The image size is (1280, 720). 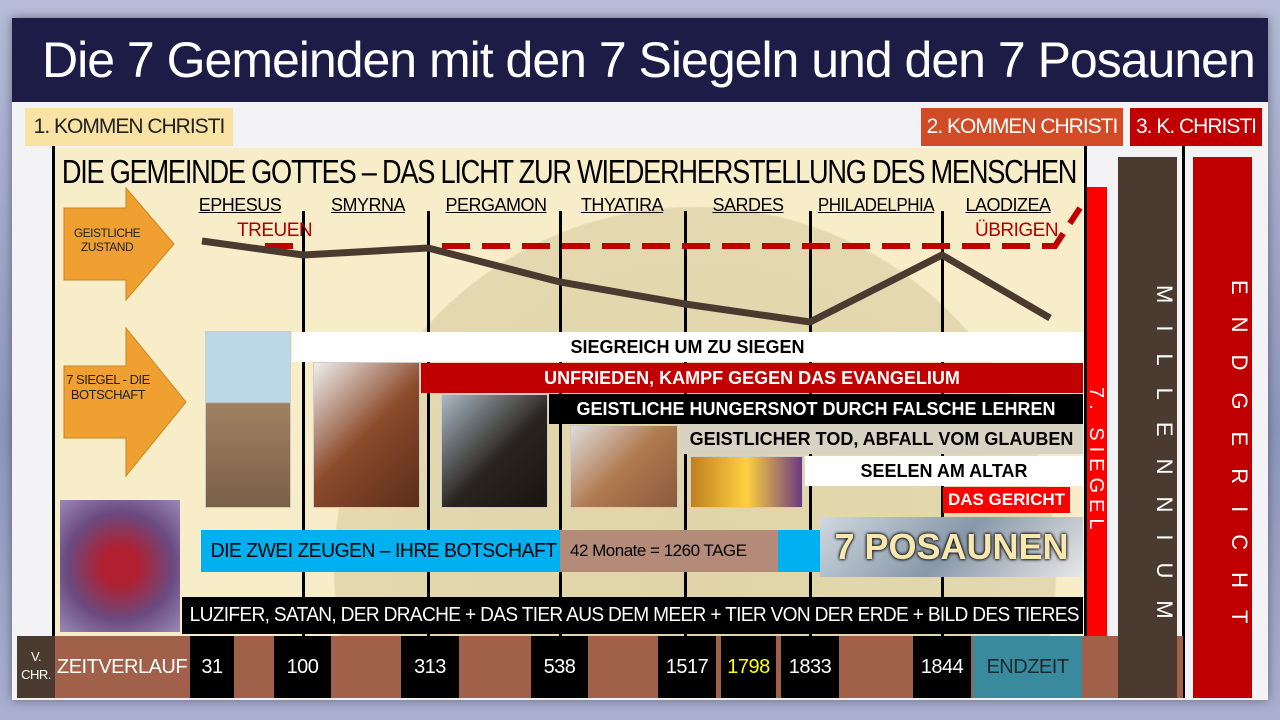 I want to click on seal-4: GEISTLICHER TOD, ABFALL VOM GLAUBEN, so click(x=881, y=439).